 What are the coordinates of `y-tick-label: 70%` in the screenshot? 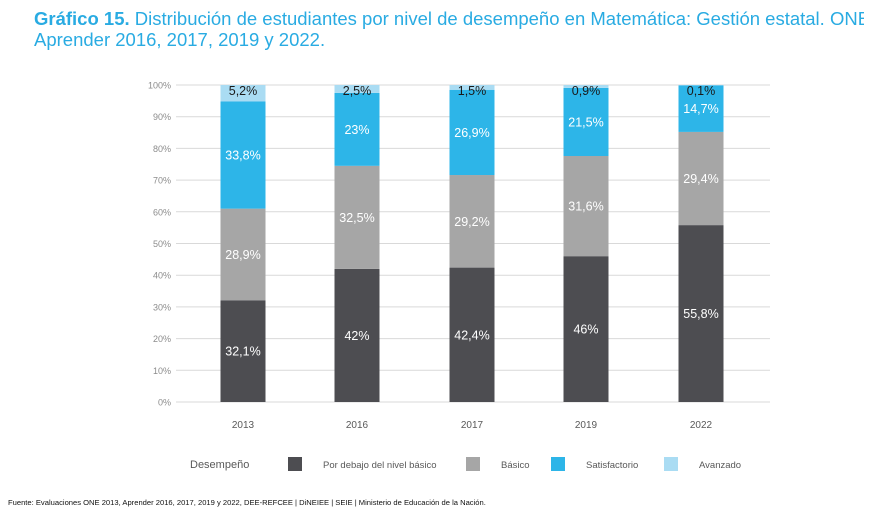 It's located at (162, 181).